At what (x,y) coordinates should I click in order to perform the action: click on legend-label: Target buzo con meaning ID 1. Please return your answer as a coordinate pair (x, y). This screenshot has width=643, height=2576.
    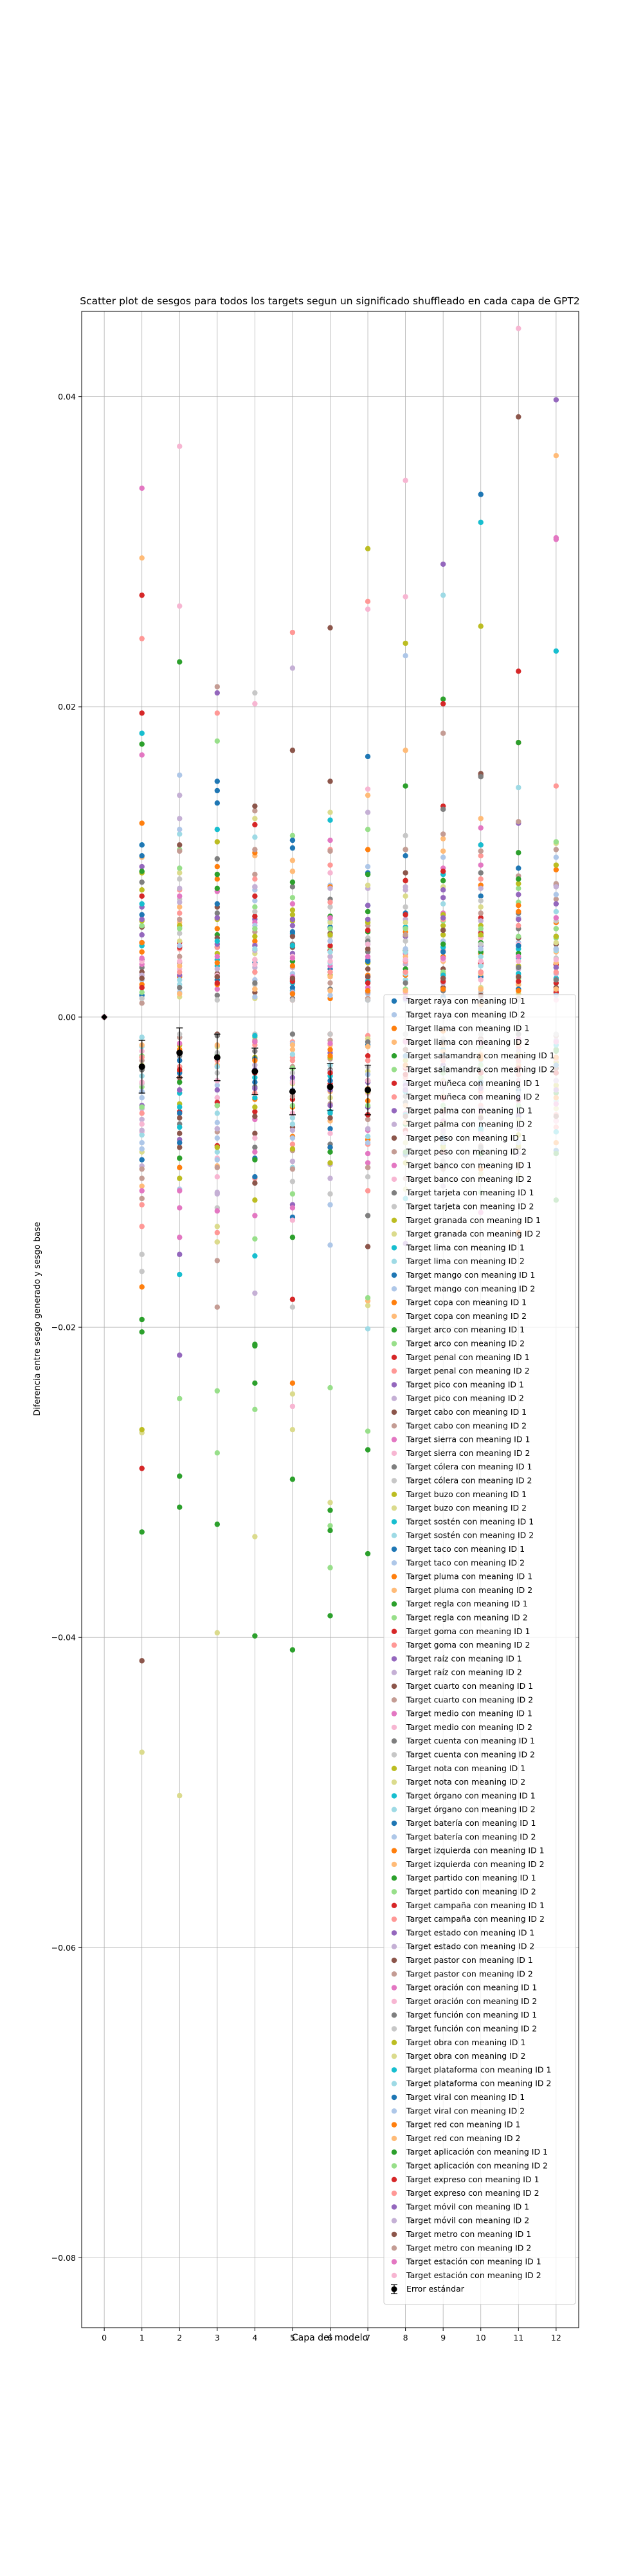
    Looking at the image, I should click on (466, 1494).